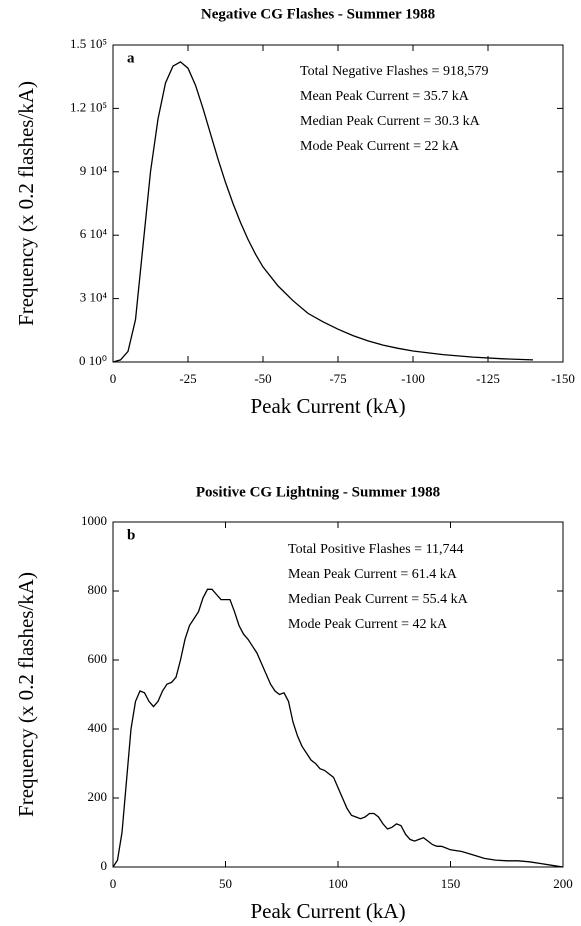  I want to click on x-tick-label: 50, so click(225, 883).